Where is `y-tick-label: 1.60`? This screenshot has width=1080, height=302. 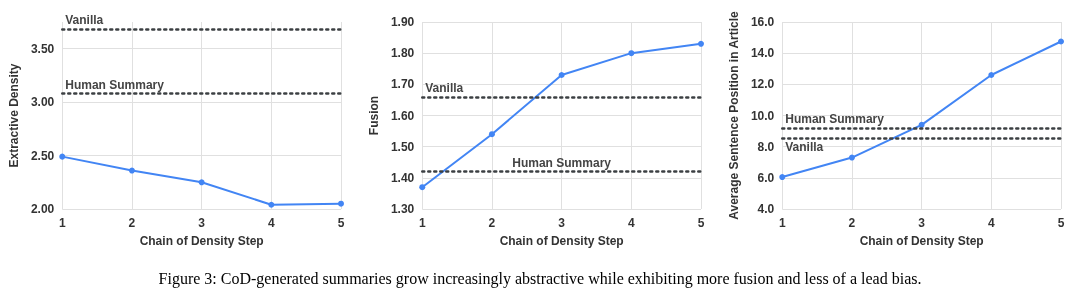 y-tick-label: 1.60 is located at coordinates (402, 115).